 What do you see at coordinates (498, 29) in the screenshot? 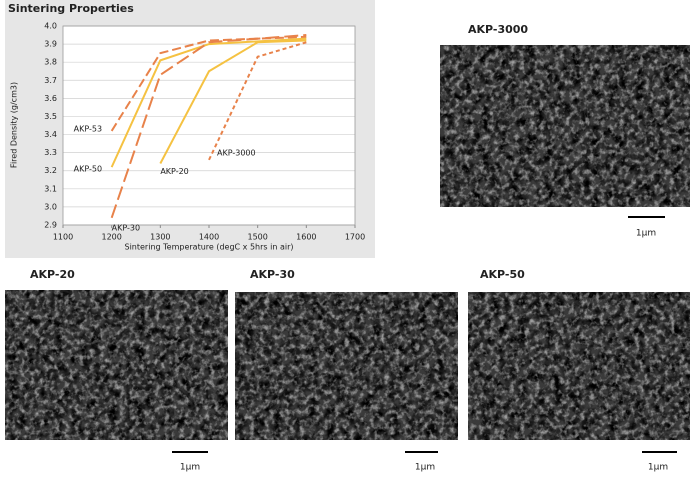
I see `micrograph-title: AKP-3000` at bounding box center [498, 29].